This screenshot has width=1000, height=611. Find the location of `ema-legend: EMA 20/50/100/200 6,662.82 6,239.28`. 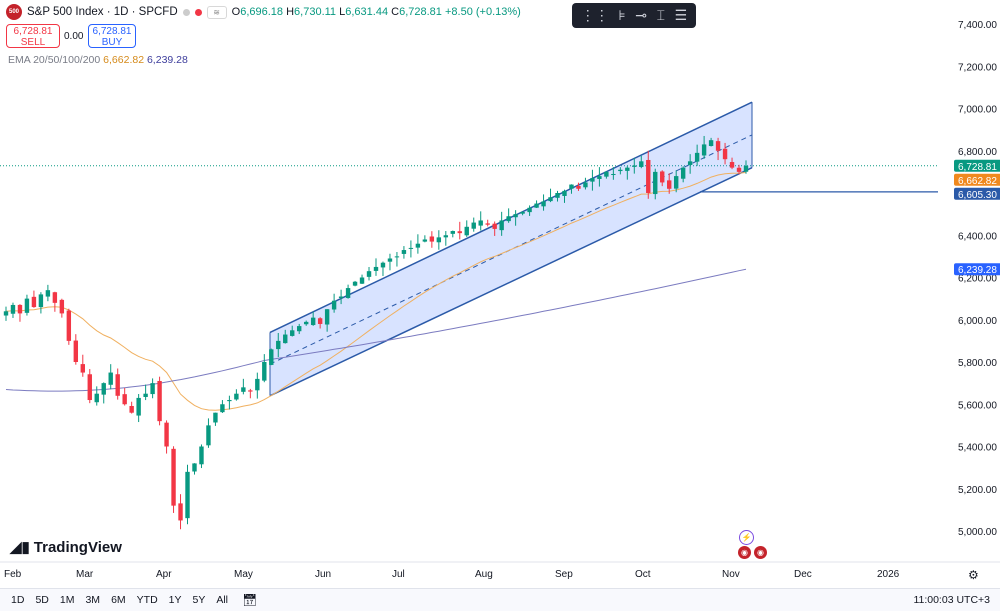

ema-legend: EMA 20/50/100/200 6,662.82 6,239.28 is located at coordinates (98, 60).